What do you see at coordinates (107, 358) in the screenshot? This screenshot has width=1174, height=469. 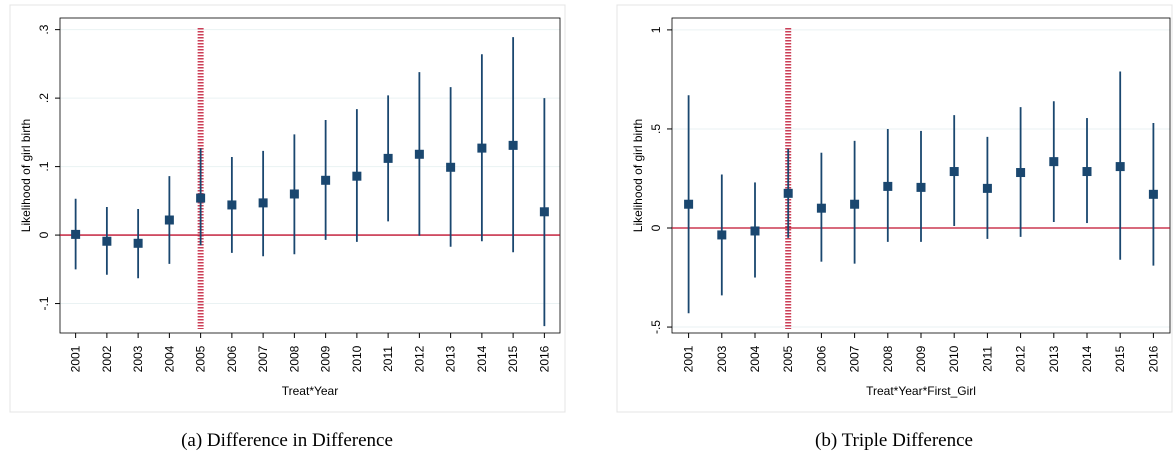 I see `x-tick-label: 2002` at bounding box center [107, 358].